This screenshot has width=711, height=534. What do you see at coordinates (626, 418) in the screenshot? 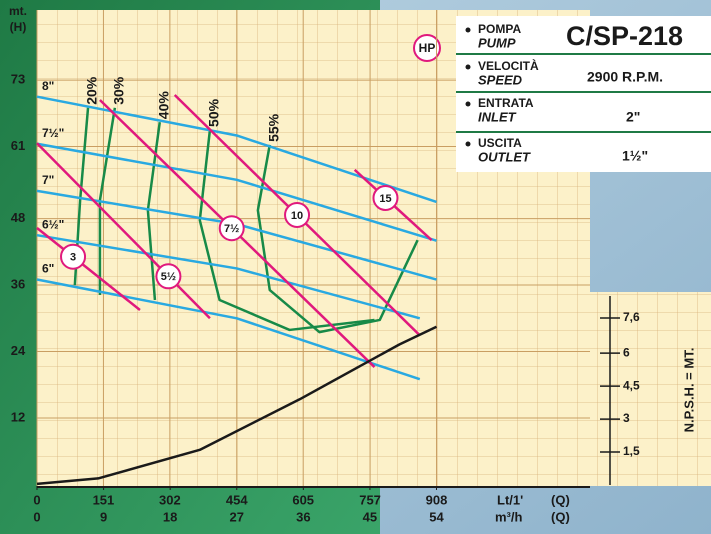
I see `y2-tick-label: 3` at bounding box center [626, 418].